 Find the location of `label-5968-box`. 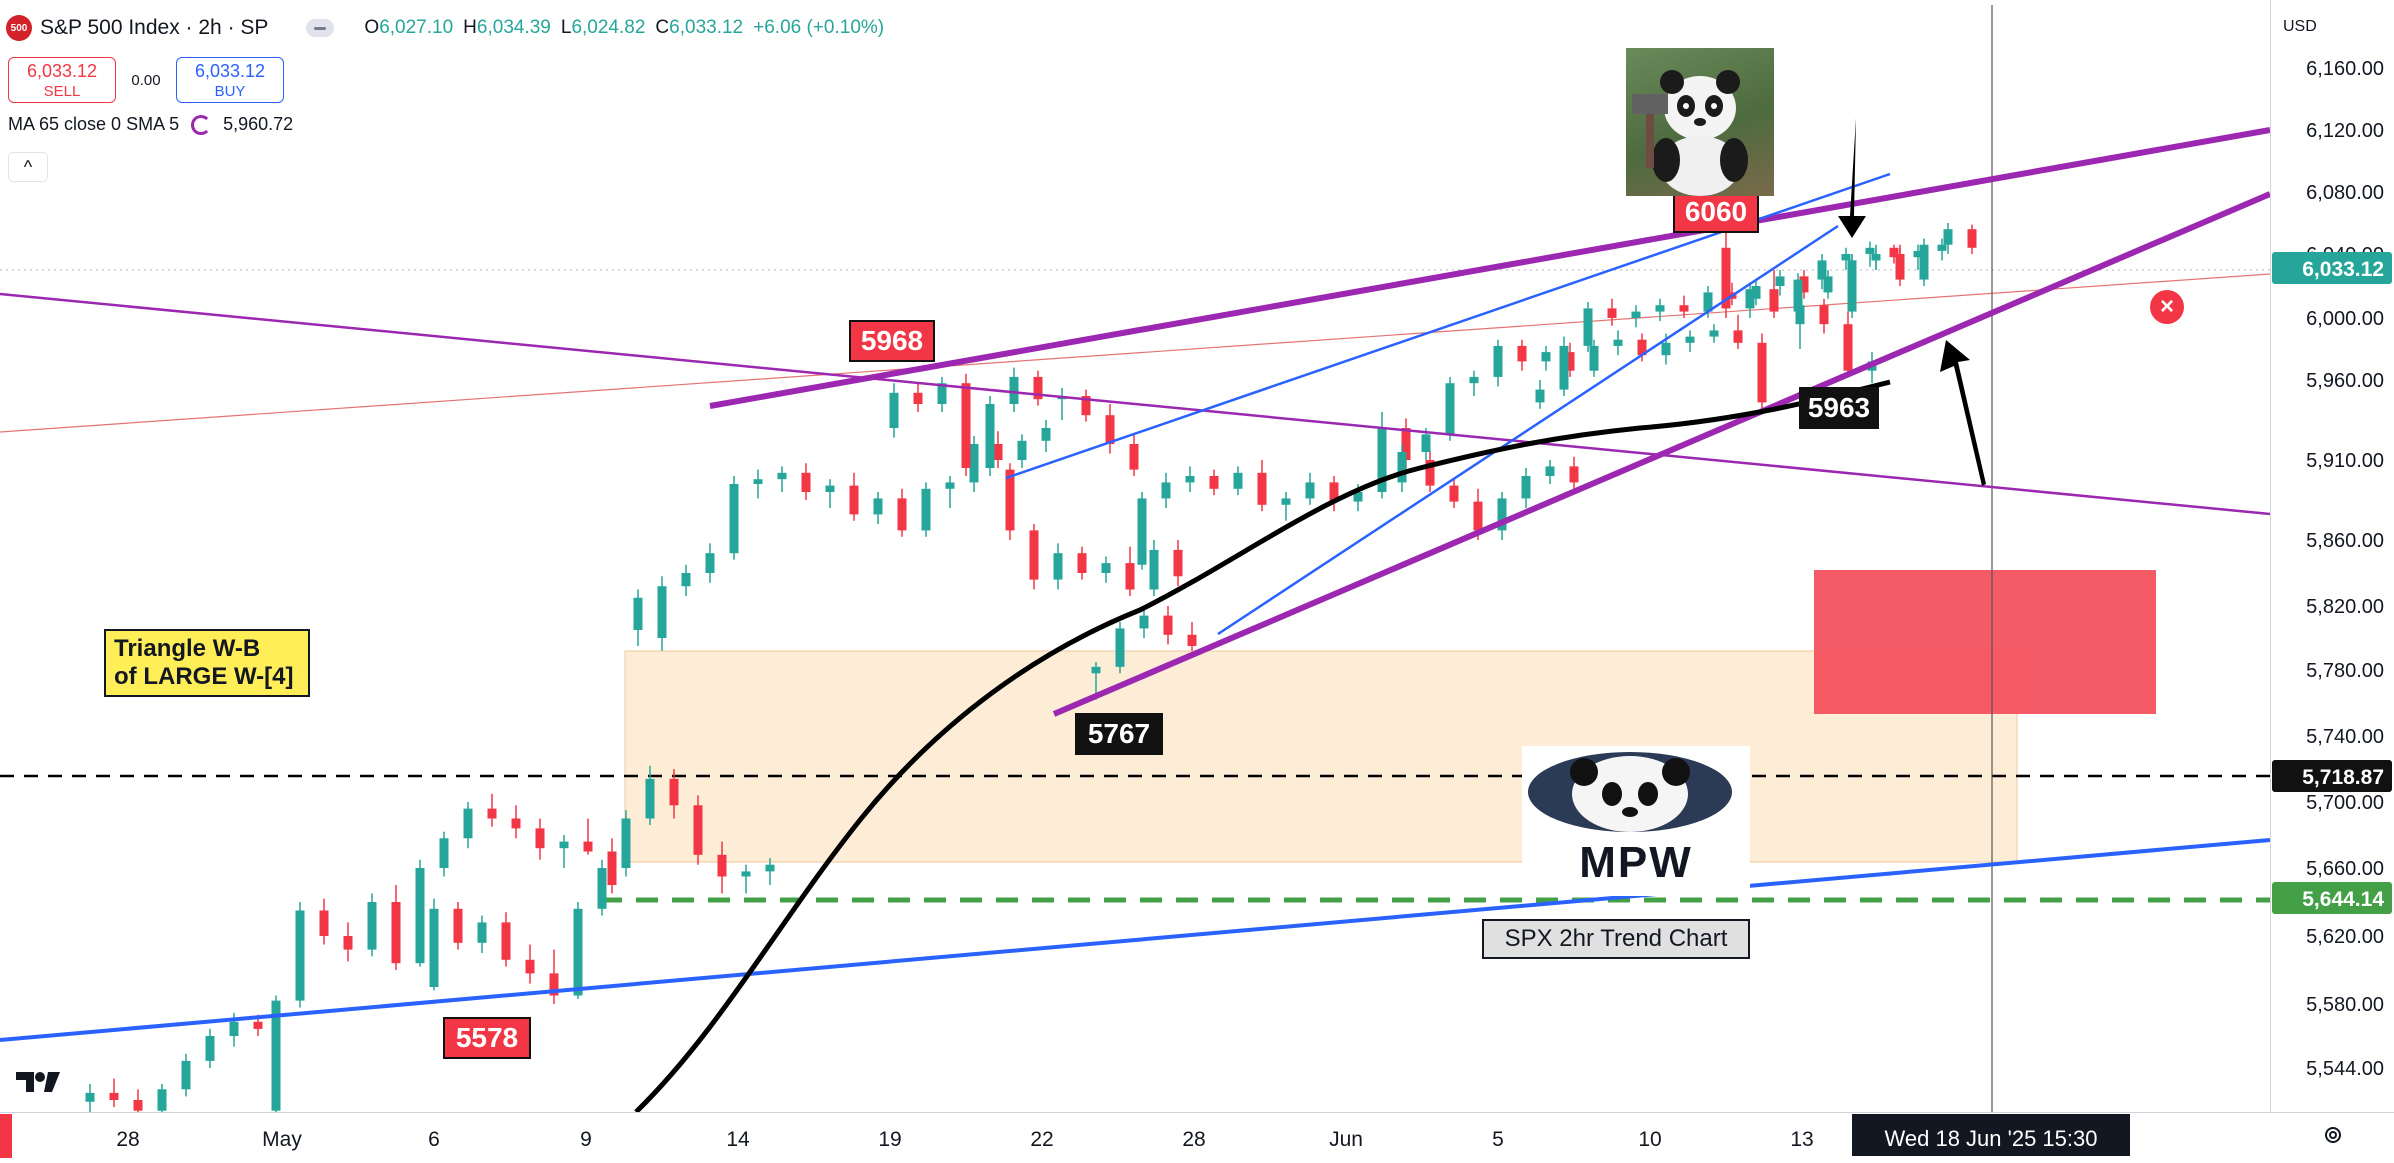

label-5968-box is located at coordinates (892, 341).